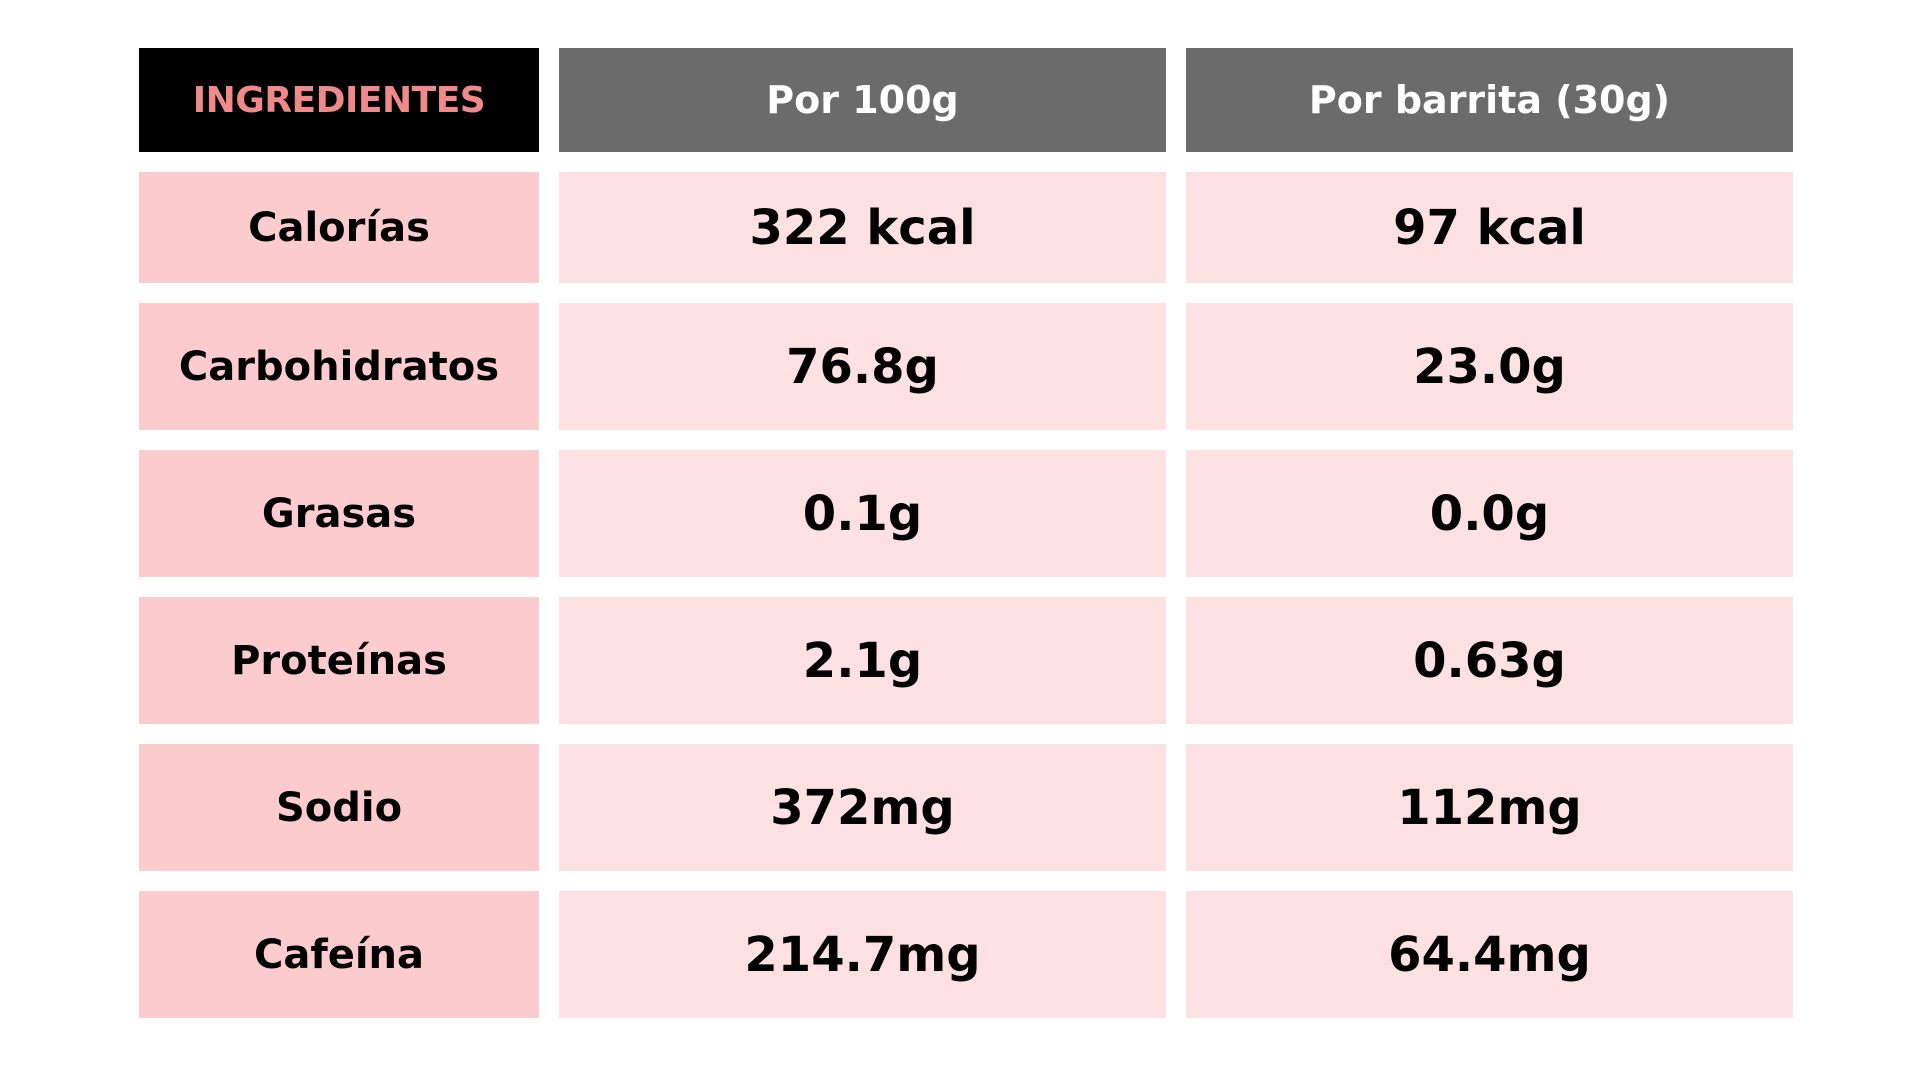 The image size is (1920, 1080). What do you see at coordinates (1489, 807) in the screenshot?
I see `row-value-per-bar: 112mg` at bounding box center [1489, 807].